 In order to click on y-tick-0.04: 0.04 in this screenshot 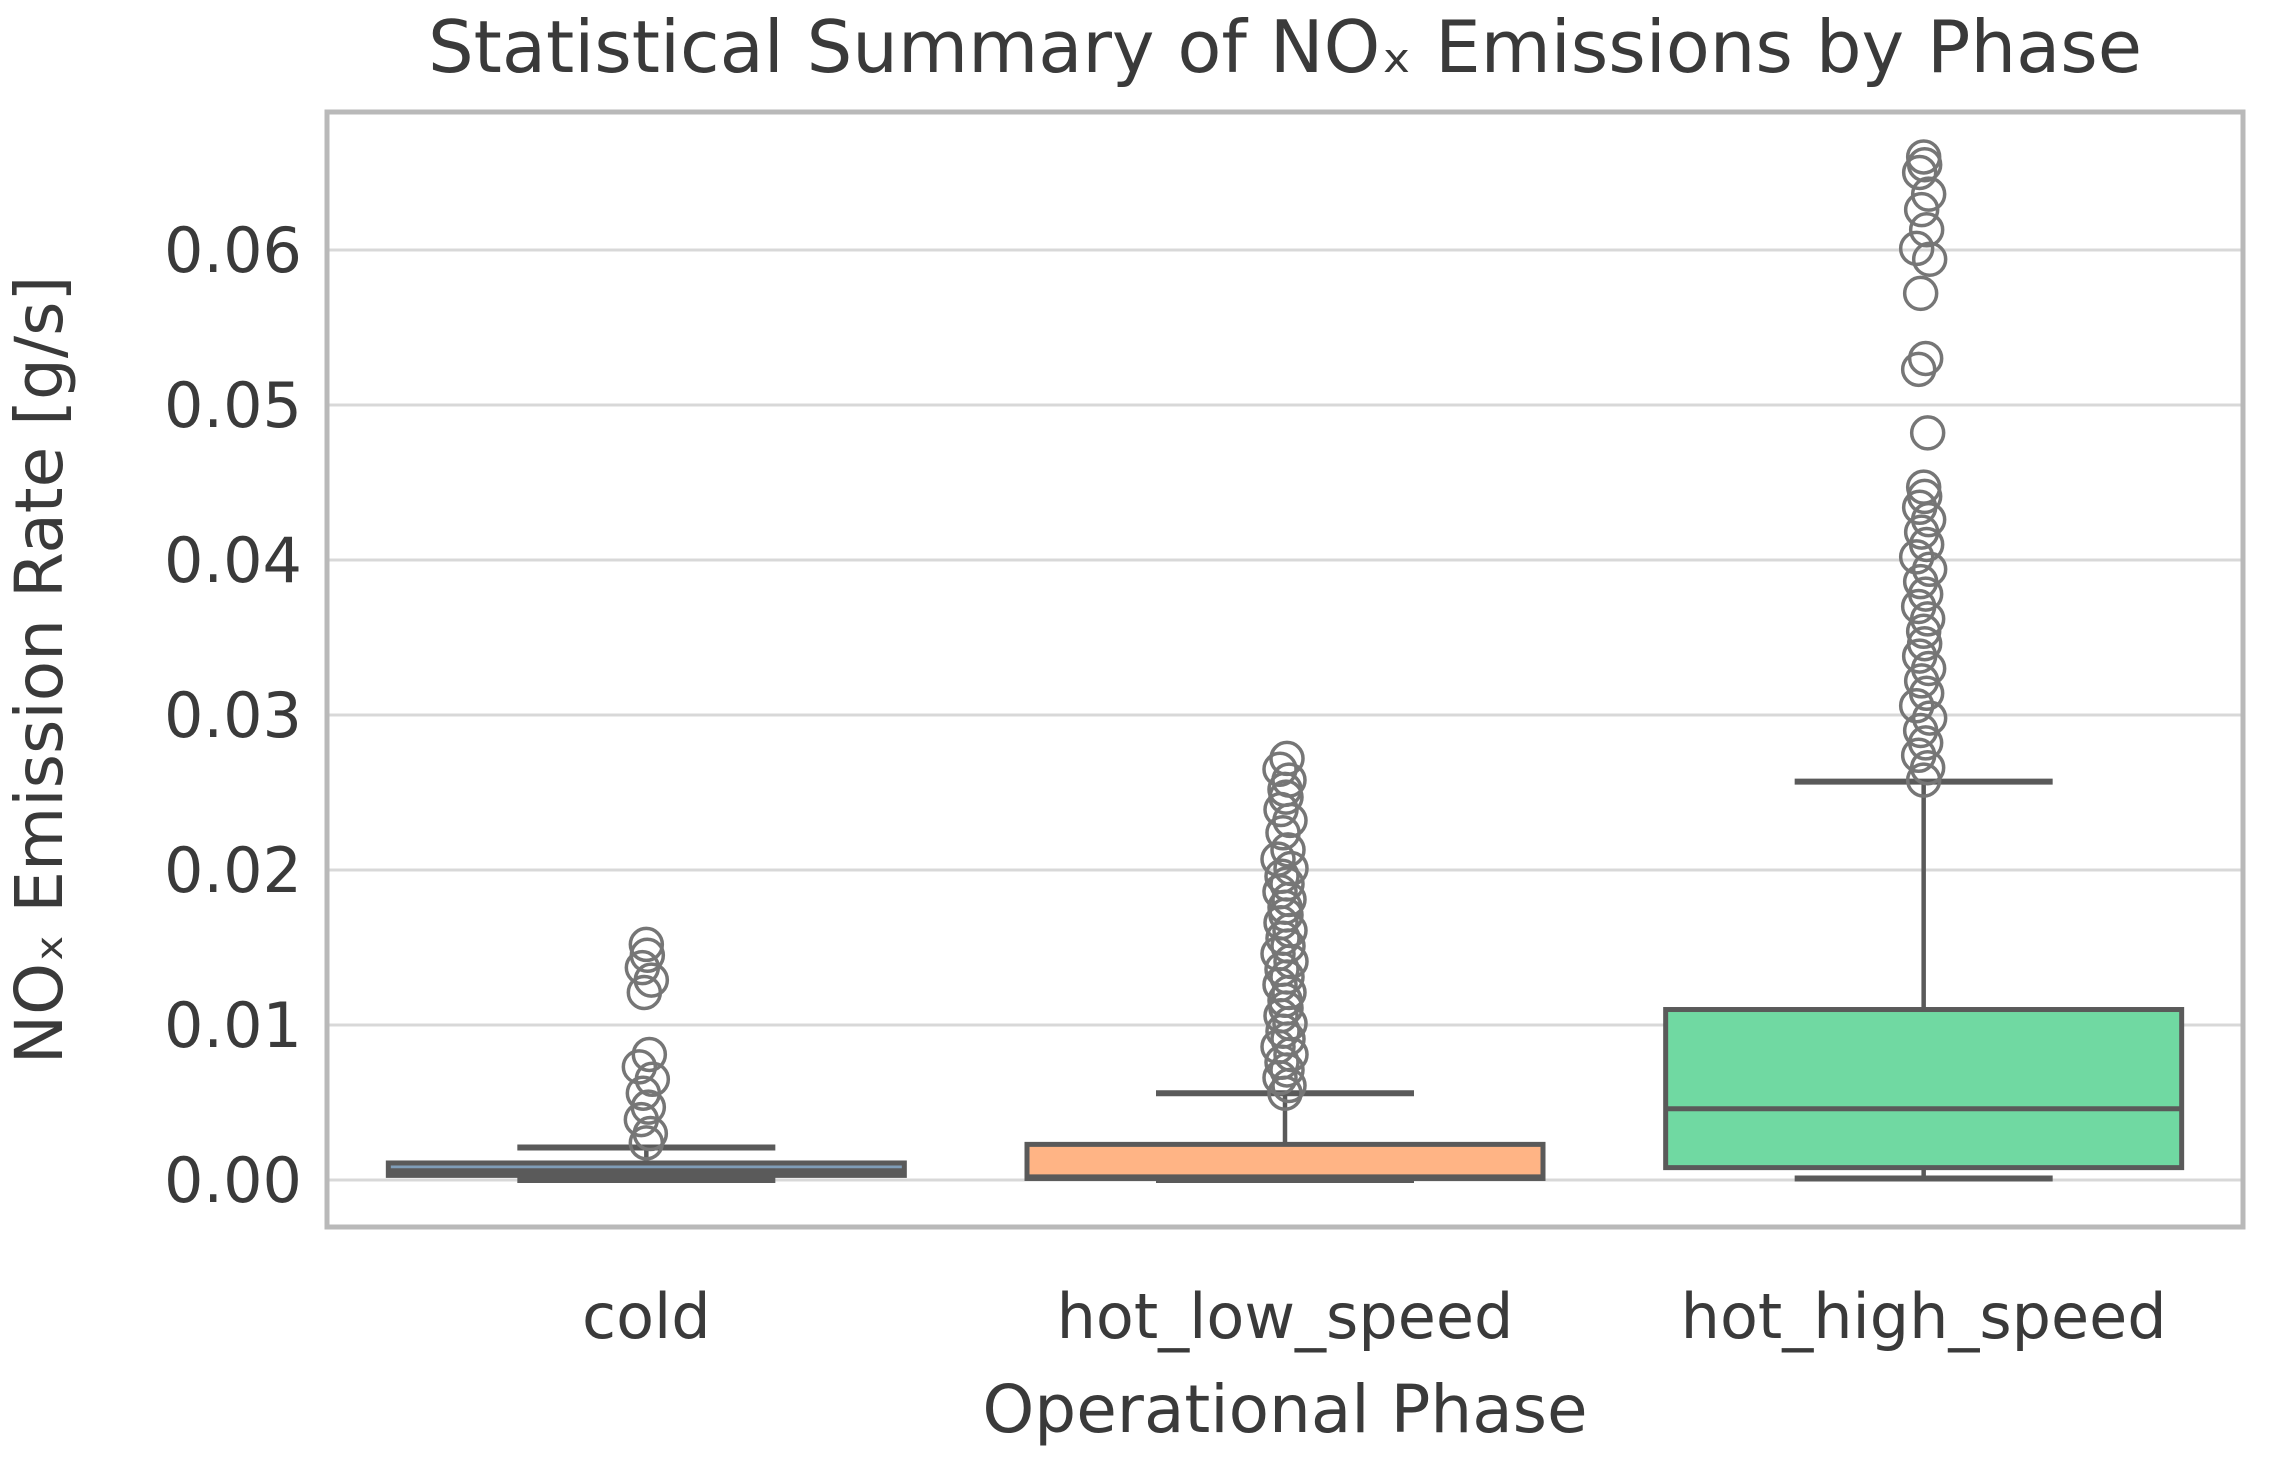, I will do `click(233, 560)`.